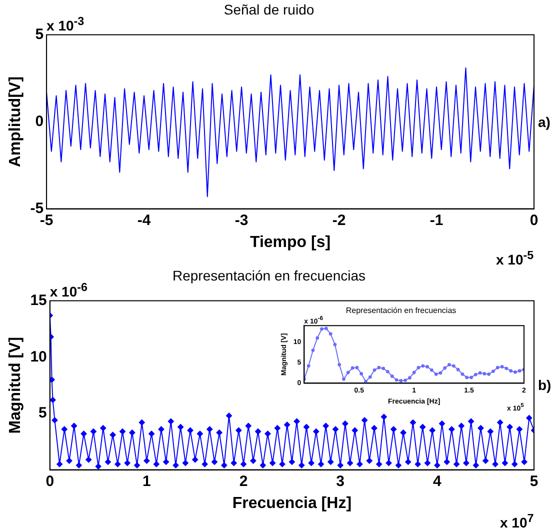 This screenshot has width=556, height=531. What do you see at coordinates (243, 481) in the screenshot?
I see `x-tick-label: 2` at bounding box center [243, 481].